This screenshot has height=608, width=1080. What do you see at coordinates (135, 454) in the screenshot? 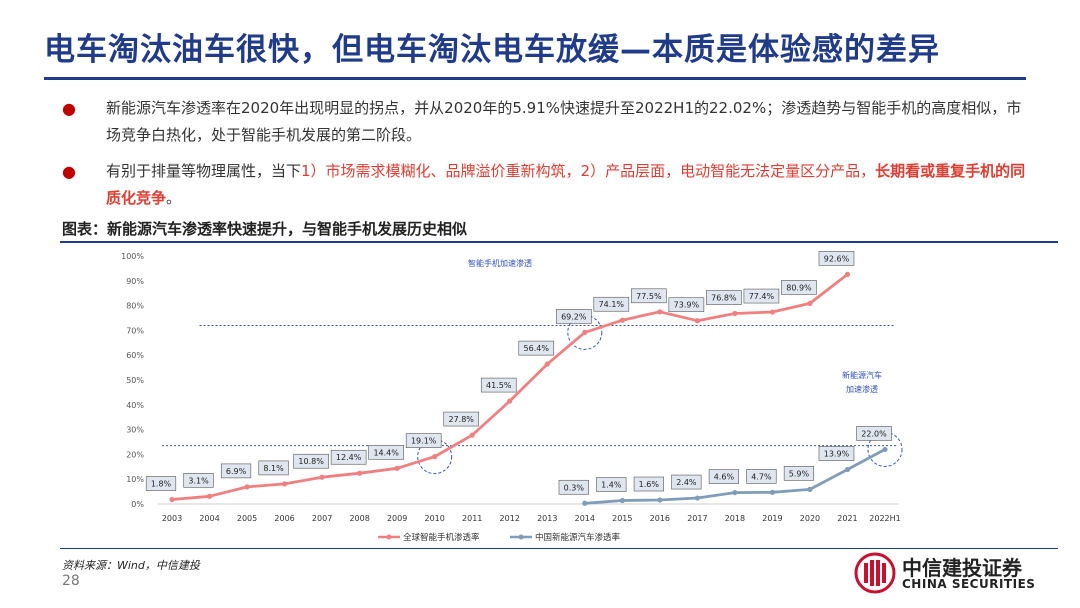
I see `y-tick-label: 20%` at bounding box center [135, 454].